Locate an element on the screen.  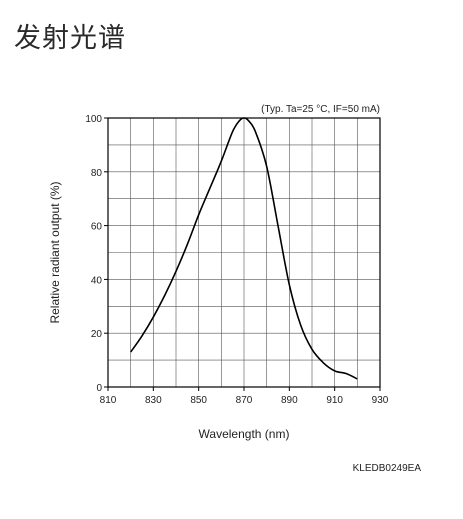
y-tick-label: 100 is located at coordinates (93, 119).